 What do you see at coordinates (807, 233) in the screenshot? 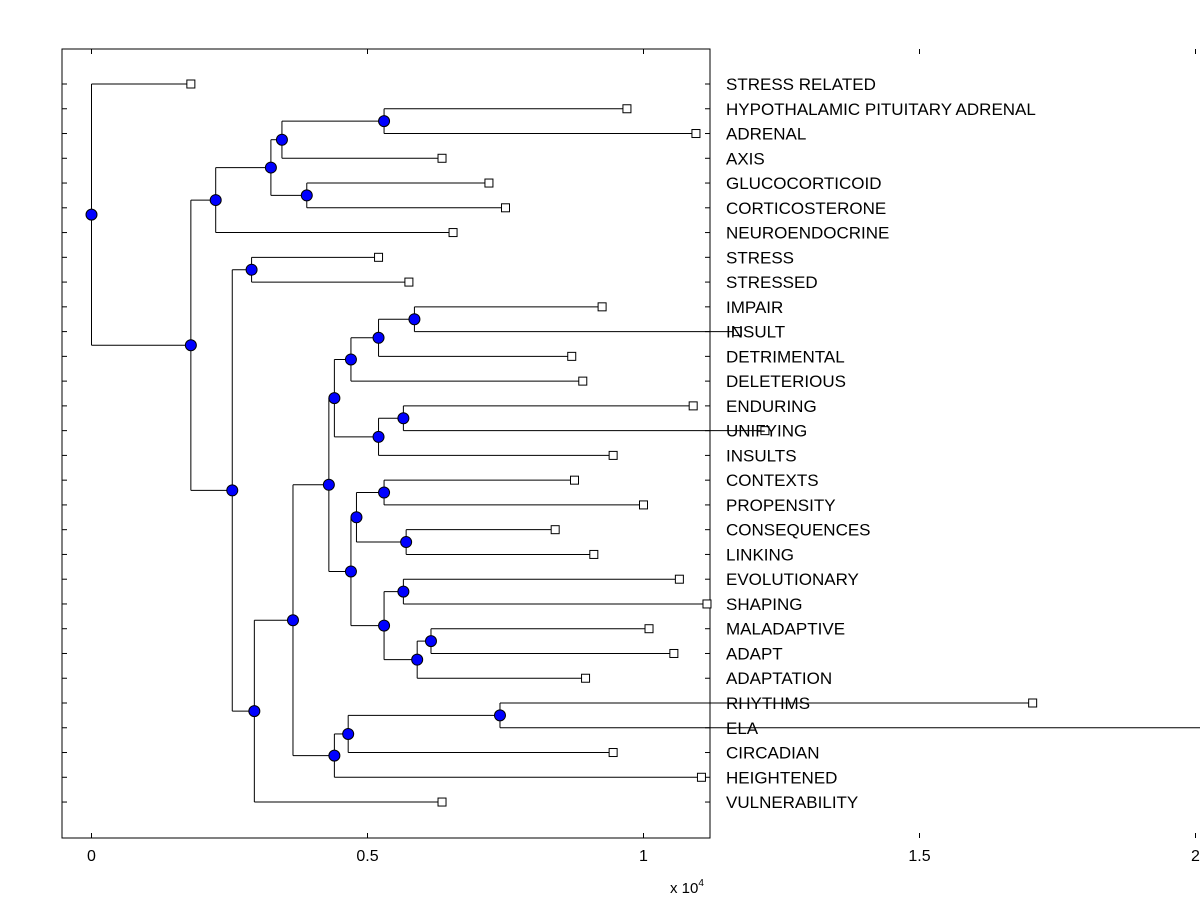
I see `leaf-label: NEUROENDOCRINE` at bounding box center [807, 233].